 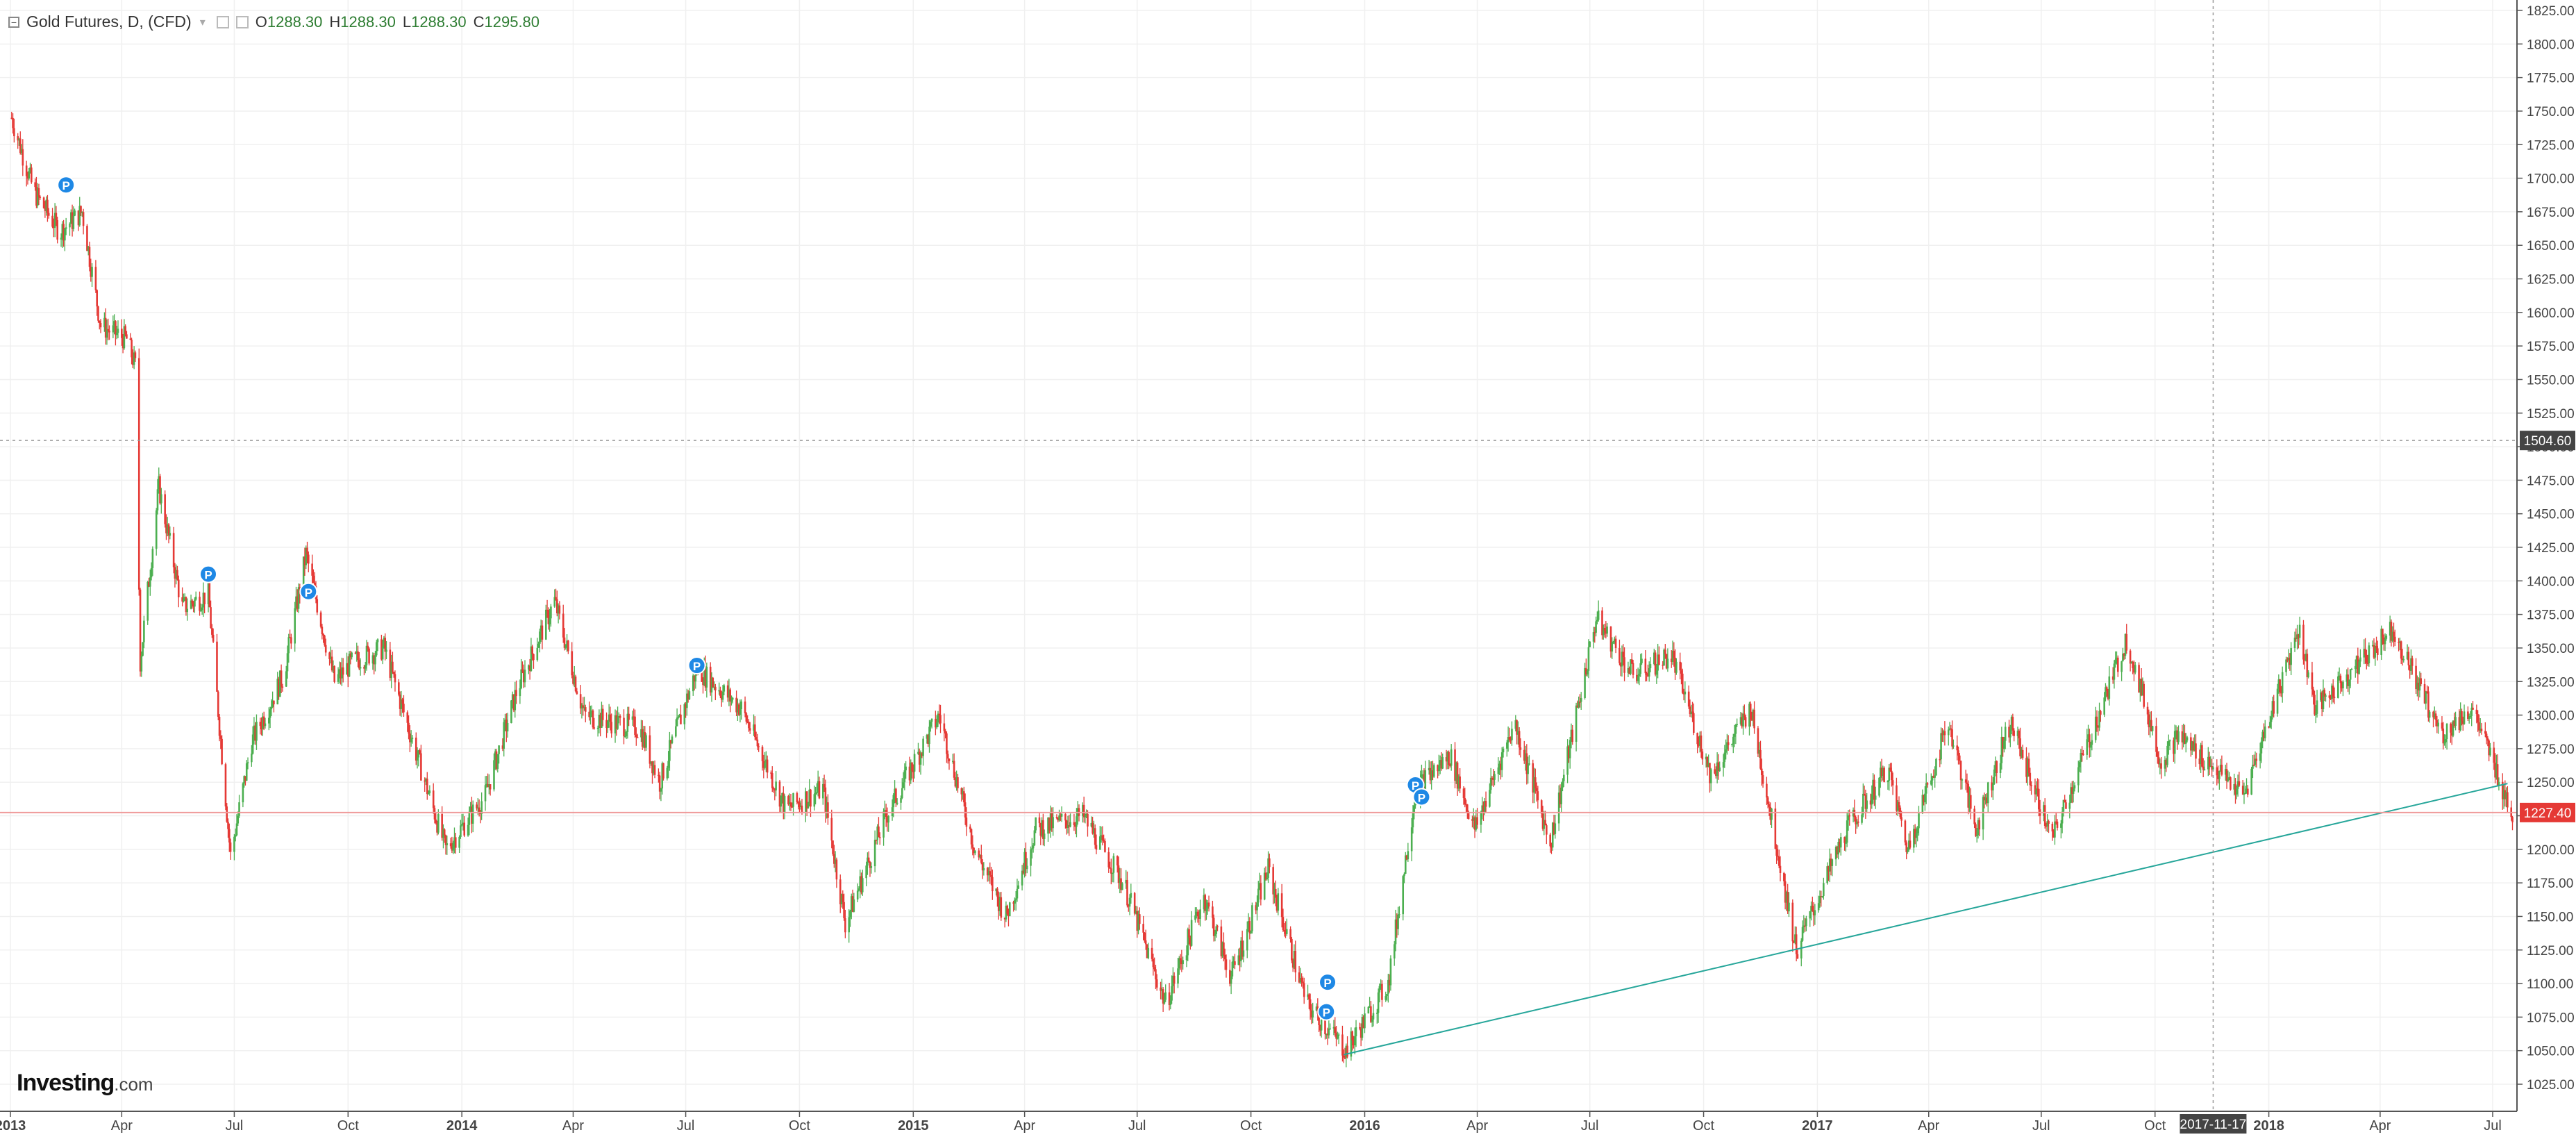 What do you see at coordinates (2155, 1126) in the screenshot?
I see `x-tick-label: Oct` at bounding box center [2155, 1126].